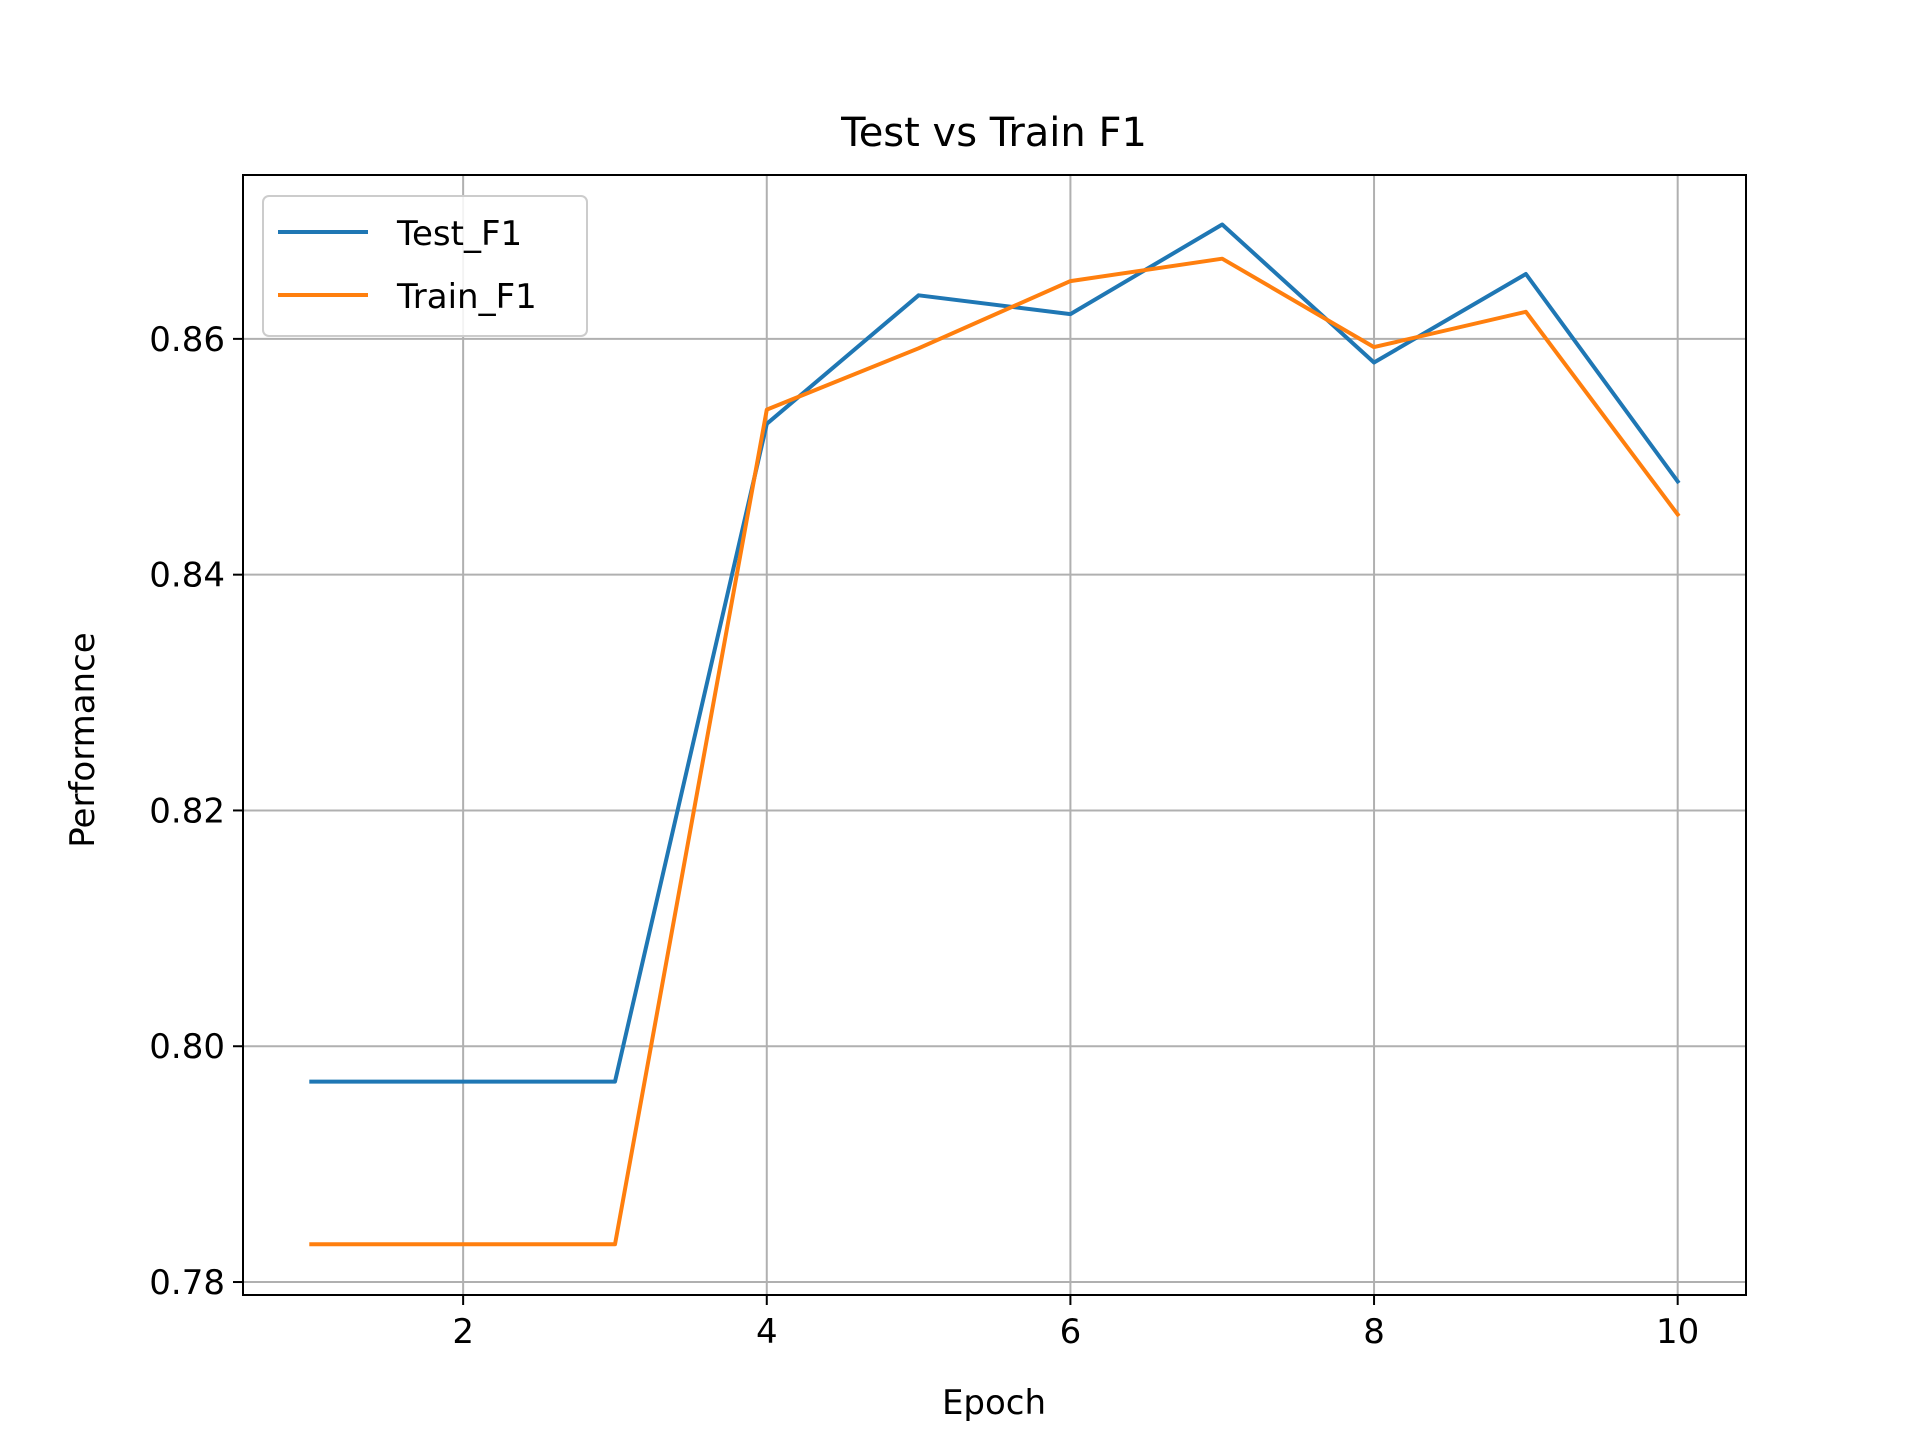 The image size is (1920, 1440). What do you see at coordinates (83, 739) in the screenshot?
I see `y-axis-label: Performance` at bounding box center [83, 739].